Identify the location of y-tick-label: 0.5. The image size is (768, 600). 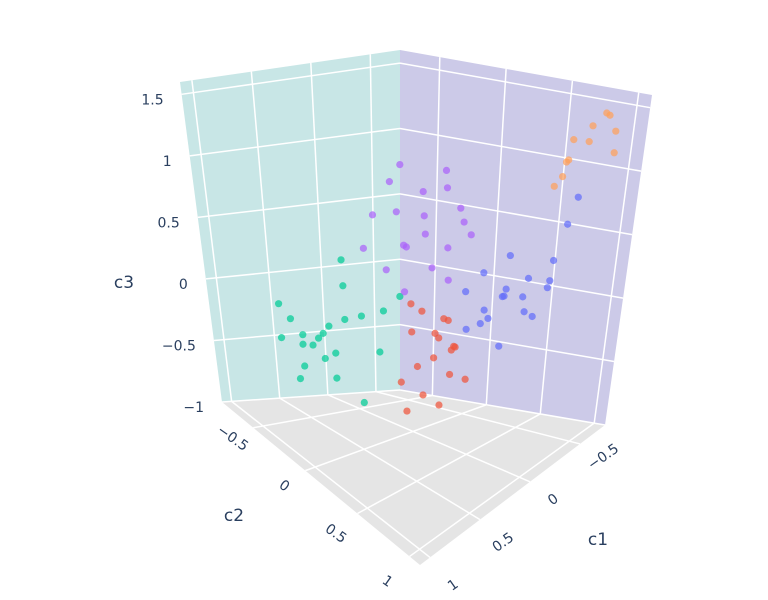
(335, 534).